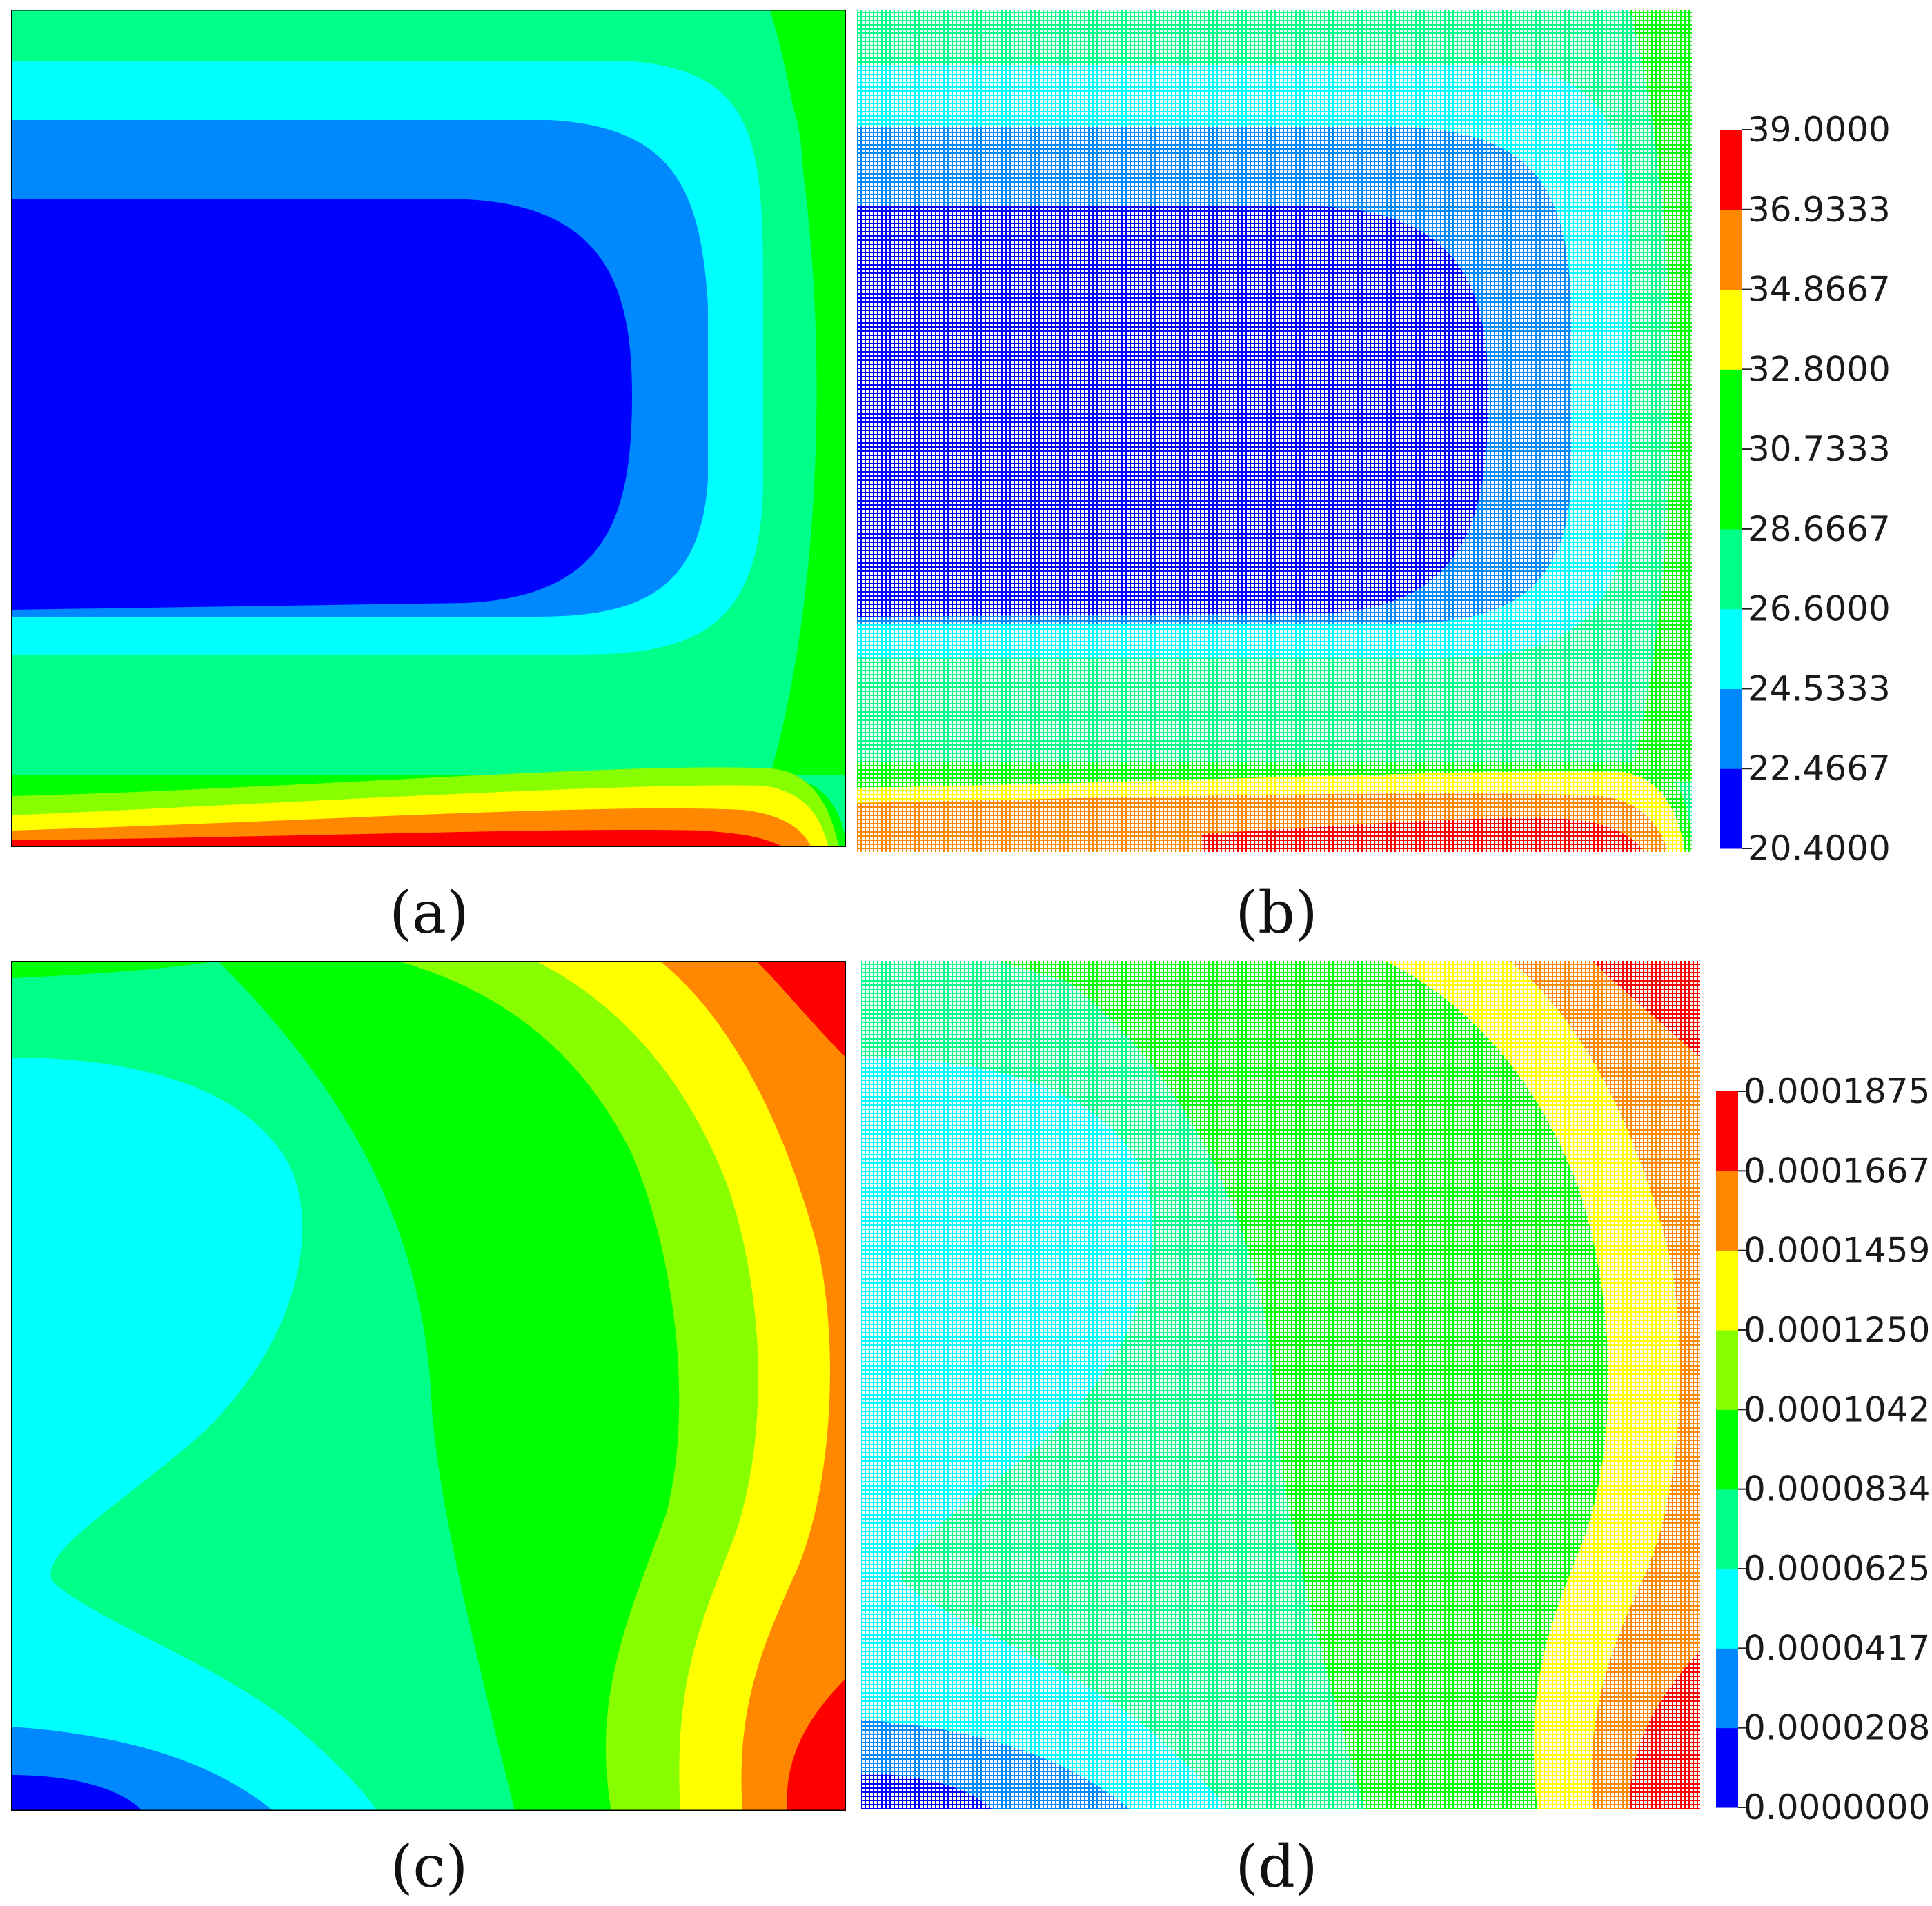 The height and width of the screenshot is (1906, 1932). What do you see at coordinates (1819, 529) in the screenshot?
I see `temp-colorbar-tick-label-5: 28.6667` at bounding box center [1819, 529].